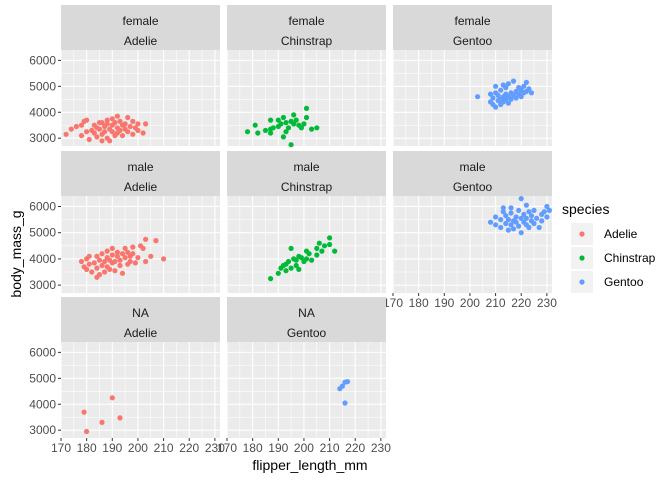 The image size is (672, 485). I want to click on facet-panel-na-gentoo: NA Gentoo 170 180 190 200 210 220 230, so click(304, 376).